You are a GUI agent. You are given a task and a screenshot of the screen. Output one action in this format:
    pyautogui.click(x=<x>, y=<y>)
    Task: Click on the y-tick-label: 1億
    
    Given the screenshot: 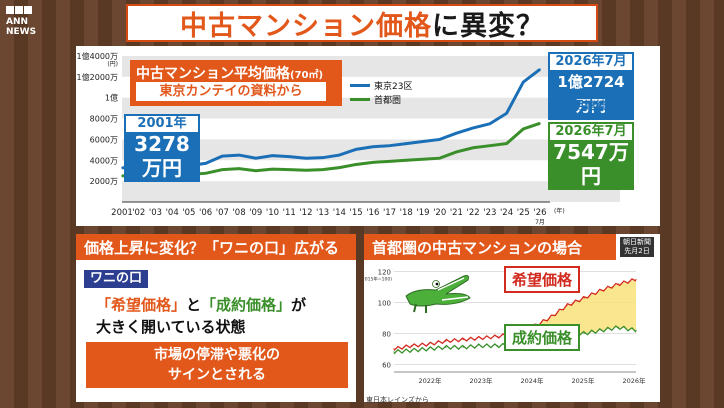 What is the action you would take?
    pyautogui.click(x=111, y=98)
    